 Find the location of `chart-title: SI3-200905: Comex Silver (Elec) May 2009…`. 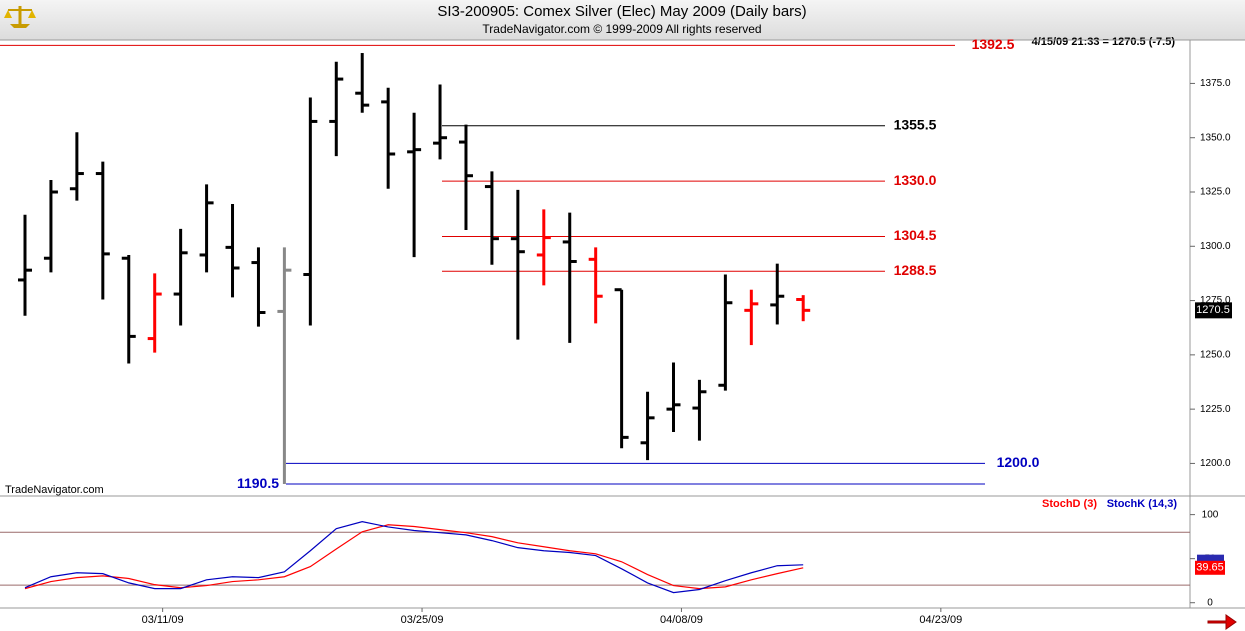

chart-title: SI3-200905: Comex Silver (Elec) May 2009… is located at coordinates (621, 11).